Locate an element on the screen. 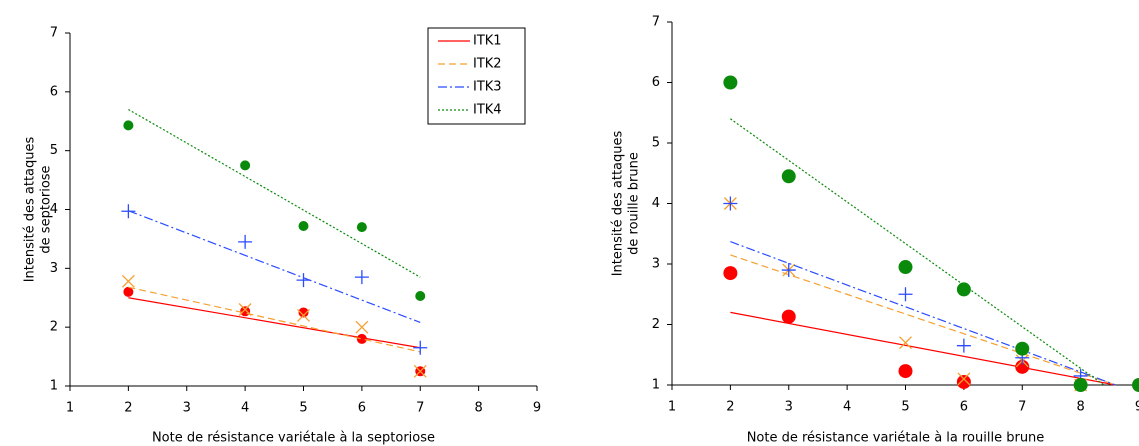  legend-box is located at coordinates (476, 76).